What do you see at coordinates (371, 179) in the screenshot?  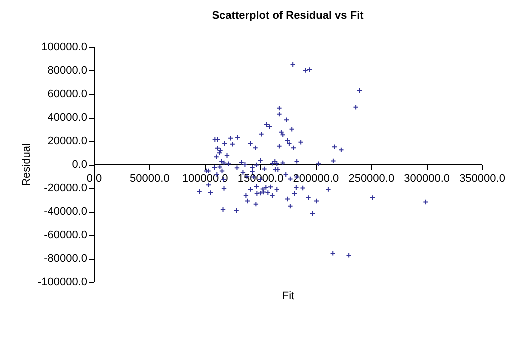 I see `x-tick-label: 250000.0` at bounding box center [371, 179].